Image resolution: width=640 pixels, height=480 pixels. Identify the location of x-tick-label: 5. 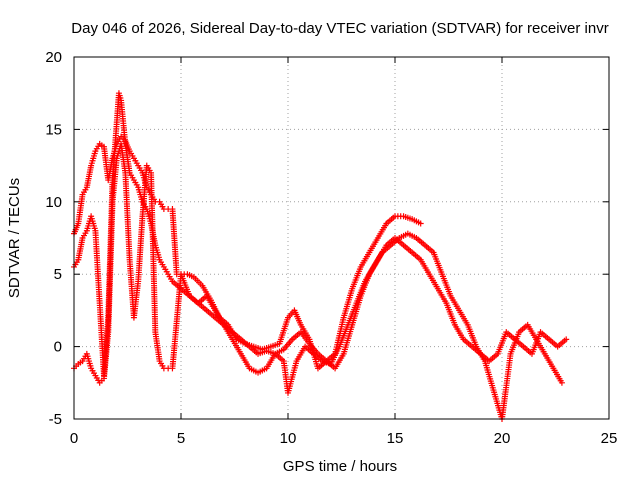
(181, 438).